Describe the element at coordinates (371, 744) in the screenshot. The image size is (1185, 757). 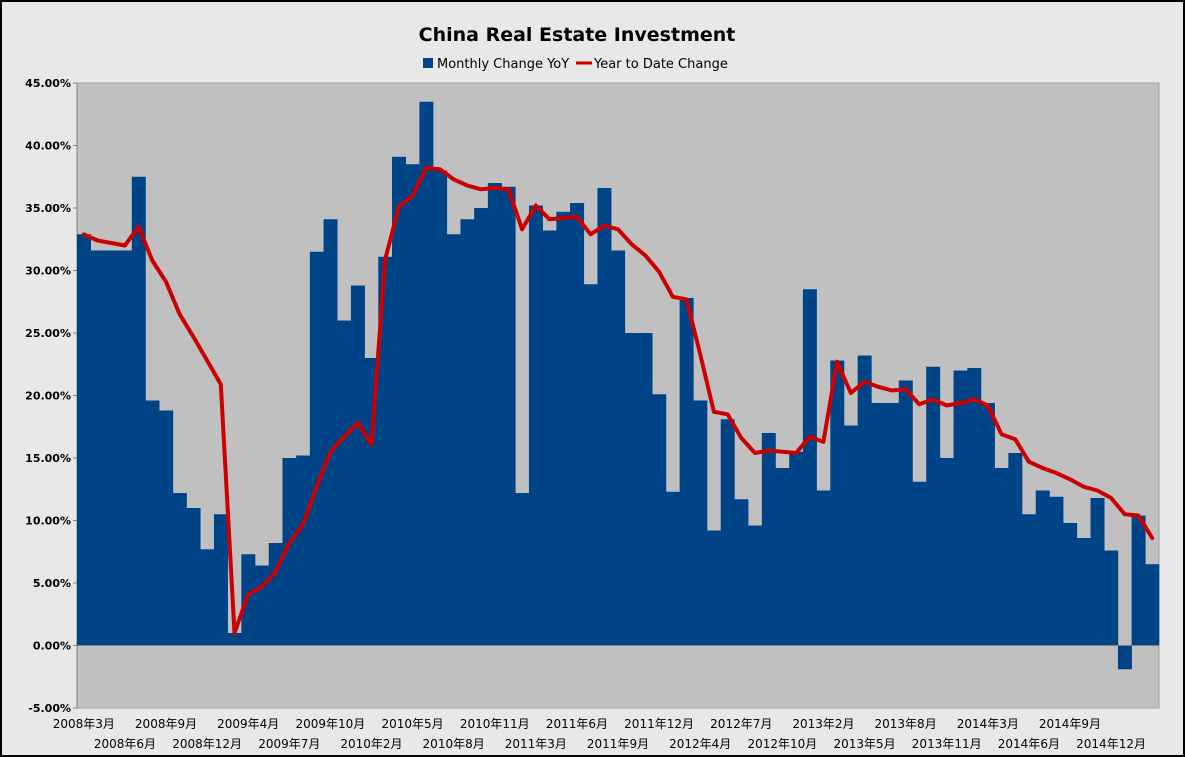
I see `x-tick-label: 2010年2月` at that location.